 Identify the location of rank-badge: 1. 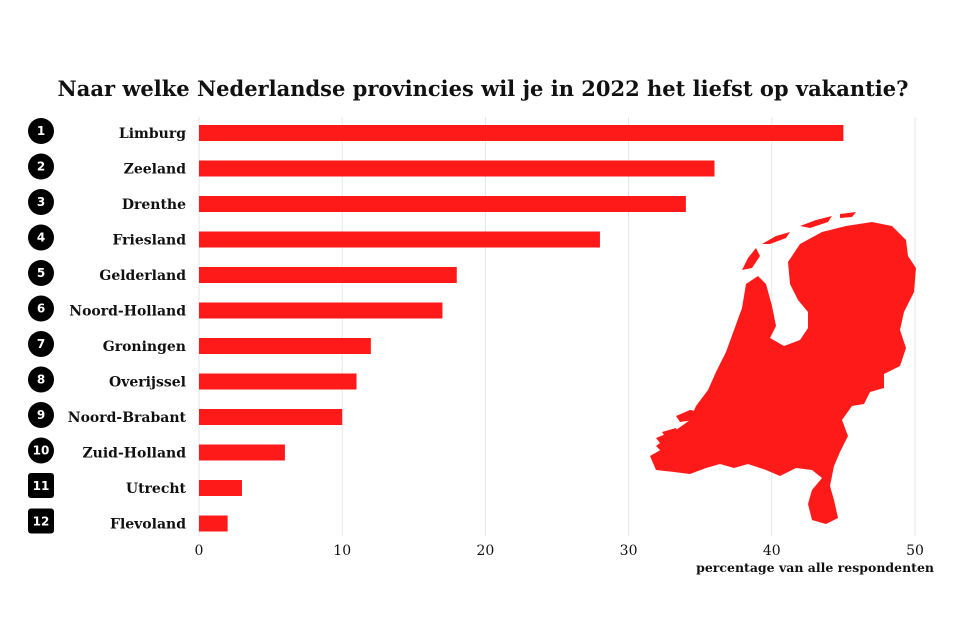
(41, 131).